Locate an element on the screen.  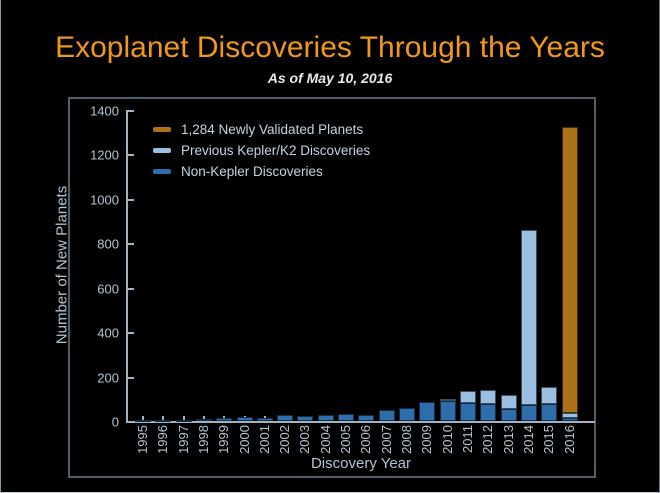
x-tick-label: 2007 is located at coordinates (386, 439).